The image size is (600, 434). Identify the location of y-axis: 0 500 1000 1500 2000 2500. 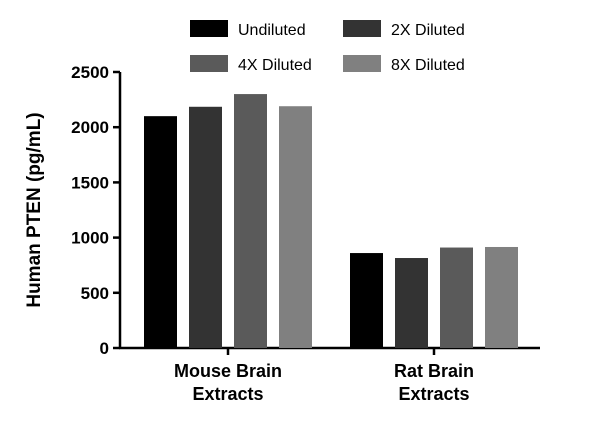
(96, 210).